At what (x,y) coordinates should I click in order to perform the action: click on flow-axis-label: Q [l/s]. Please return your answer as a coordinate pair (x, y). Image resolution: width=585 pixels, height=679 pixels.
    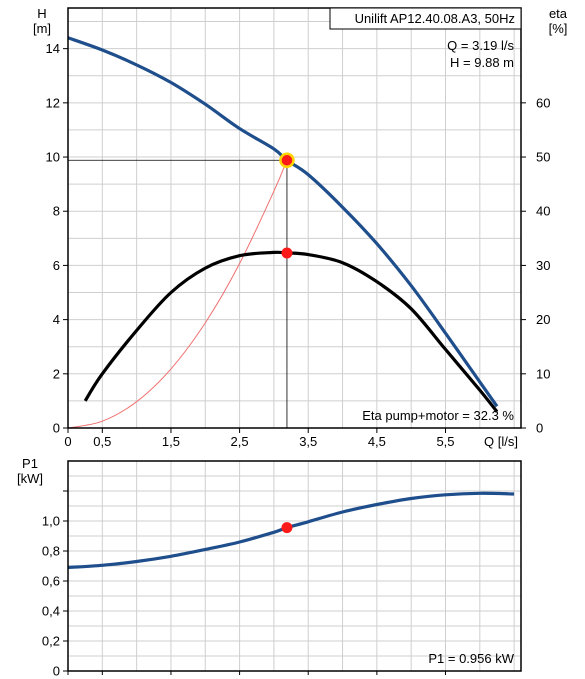
    Looking at the image, I should click on (501, 441).